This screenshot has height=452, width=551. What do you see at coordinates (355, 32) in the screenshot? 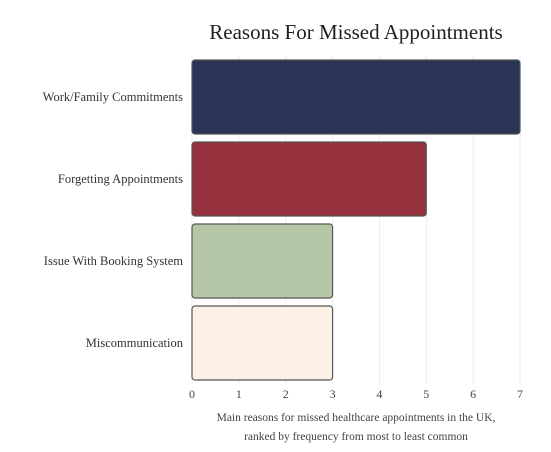
I see `chart-title: Reasons For Missed Appointments` at bounding box center [355, 32].